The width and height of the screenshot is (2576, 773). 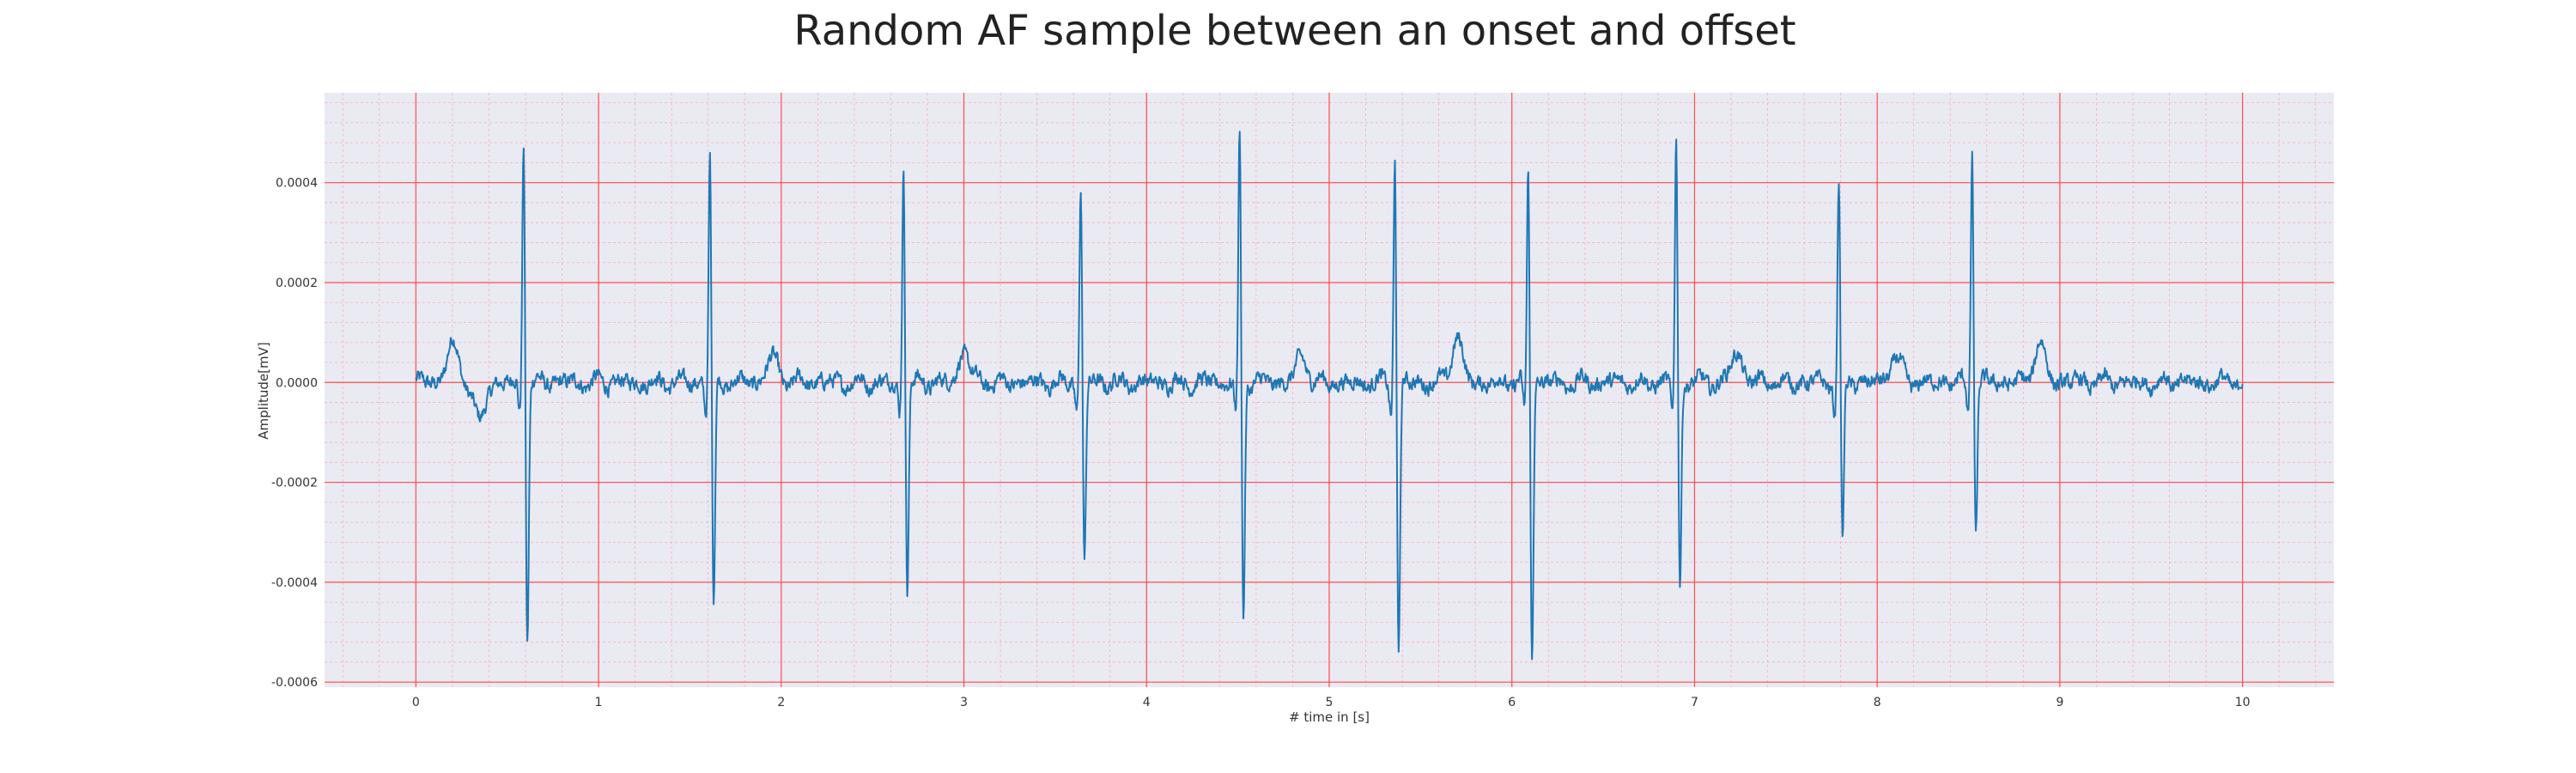 I want to click on x-tick-label: 10, so click(x=2243, y=702).